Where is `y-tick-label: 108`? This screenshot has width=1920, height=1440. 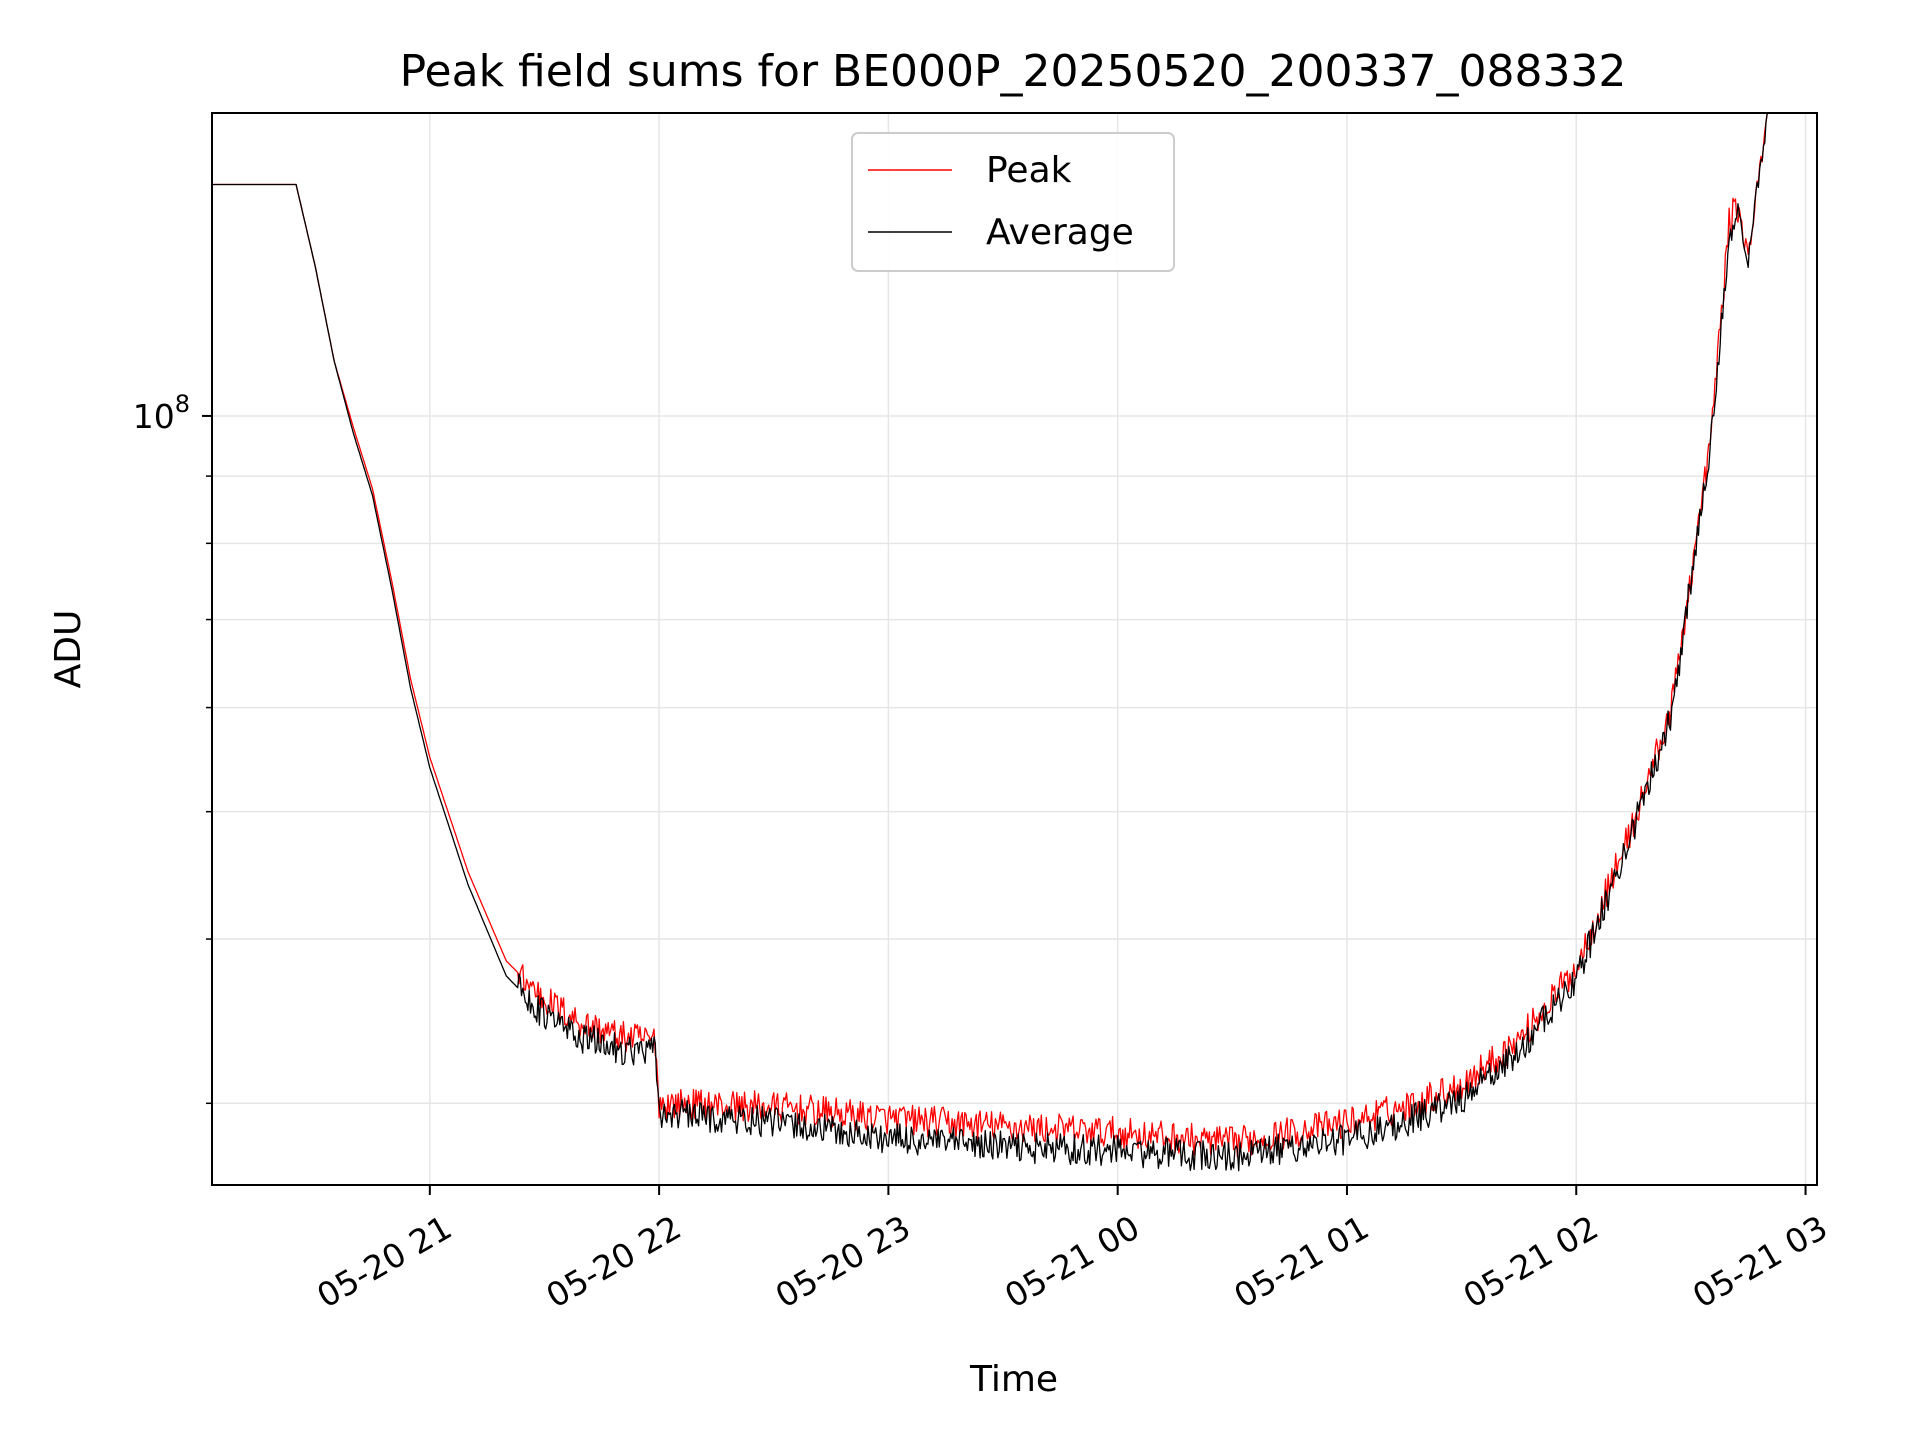 y-tick-label: 108 is located at coordinates (161, 413).